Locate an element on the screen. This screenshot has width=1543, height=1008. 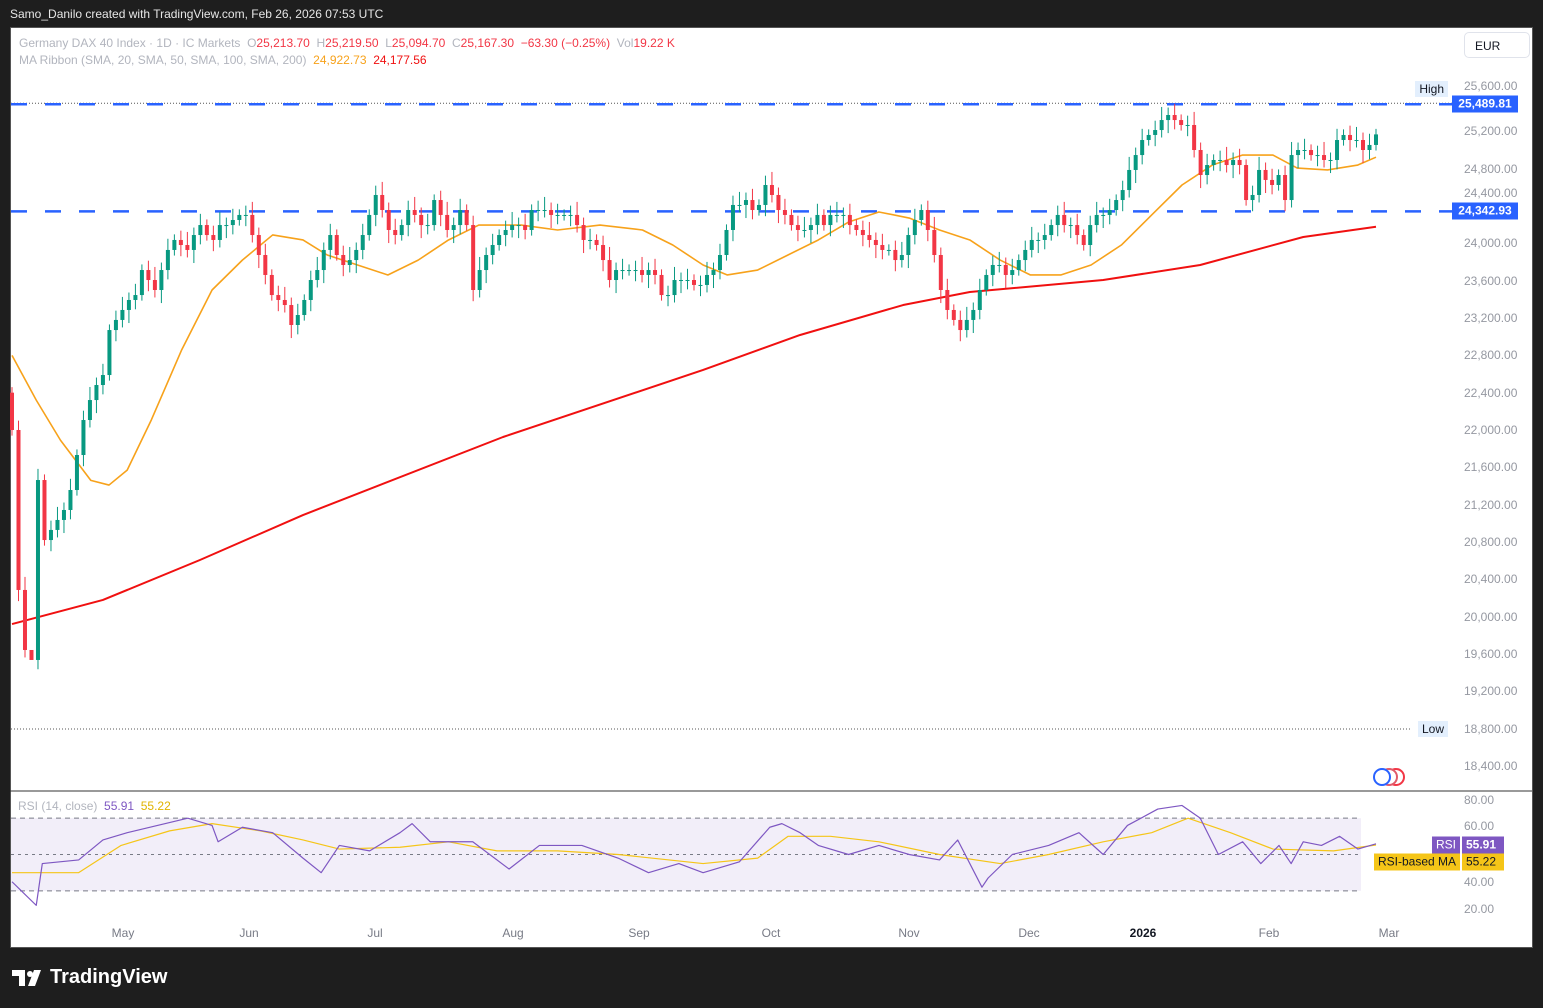
rsi-legend: RSI (14, close) 55.91 55.22 is located at coordinates (94, 806).